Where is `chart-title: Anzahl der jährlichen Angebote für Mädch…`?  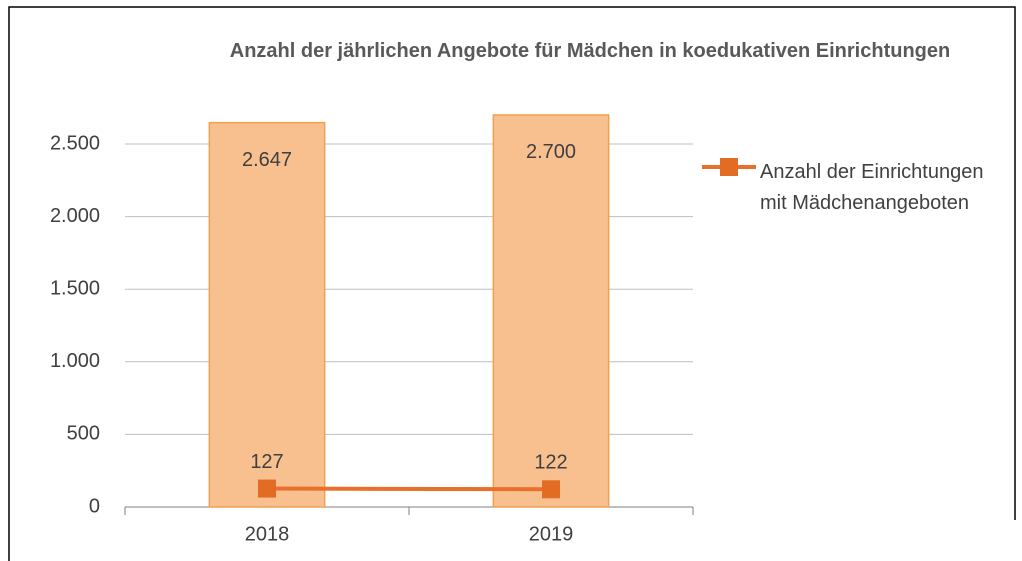
chart-title: Anzahl der jährlichen Angebote für Mädch… is located at coordinates (590, 51).